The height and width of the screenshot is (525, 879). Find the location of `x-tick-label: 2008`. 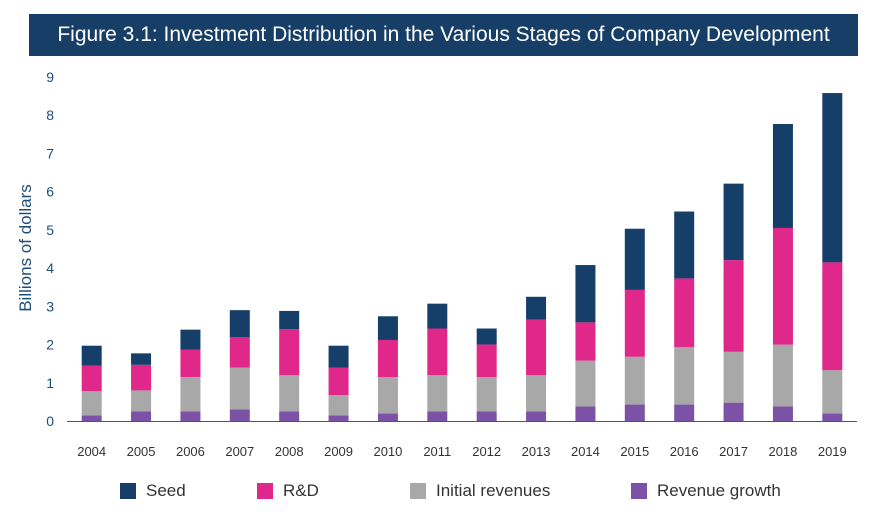

x-tick-label: 2008 is located at coordinates (289, 451).